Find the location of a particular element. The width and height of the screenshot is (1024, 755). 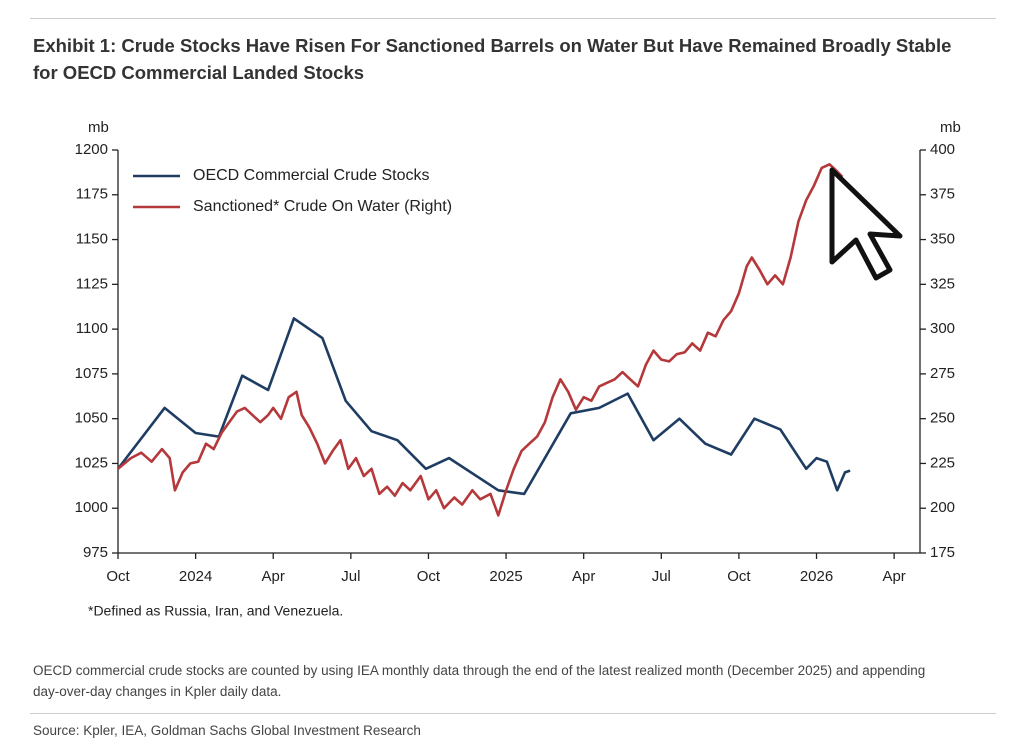

cursor-icon is located at coordinates (866, 224).